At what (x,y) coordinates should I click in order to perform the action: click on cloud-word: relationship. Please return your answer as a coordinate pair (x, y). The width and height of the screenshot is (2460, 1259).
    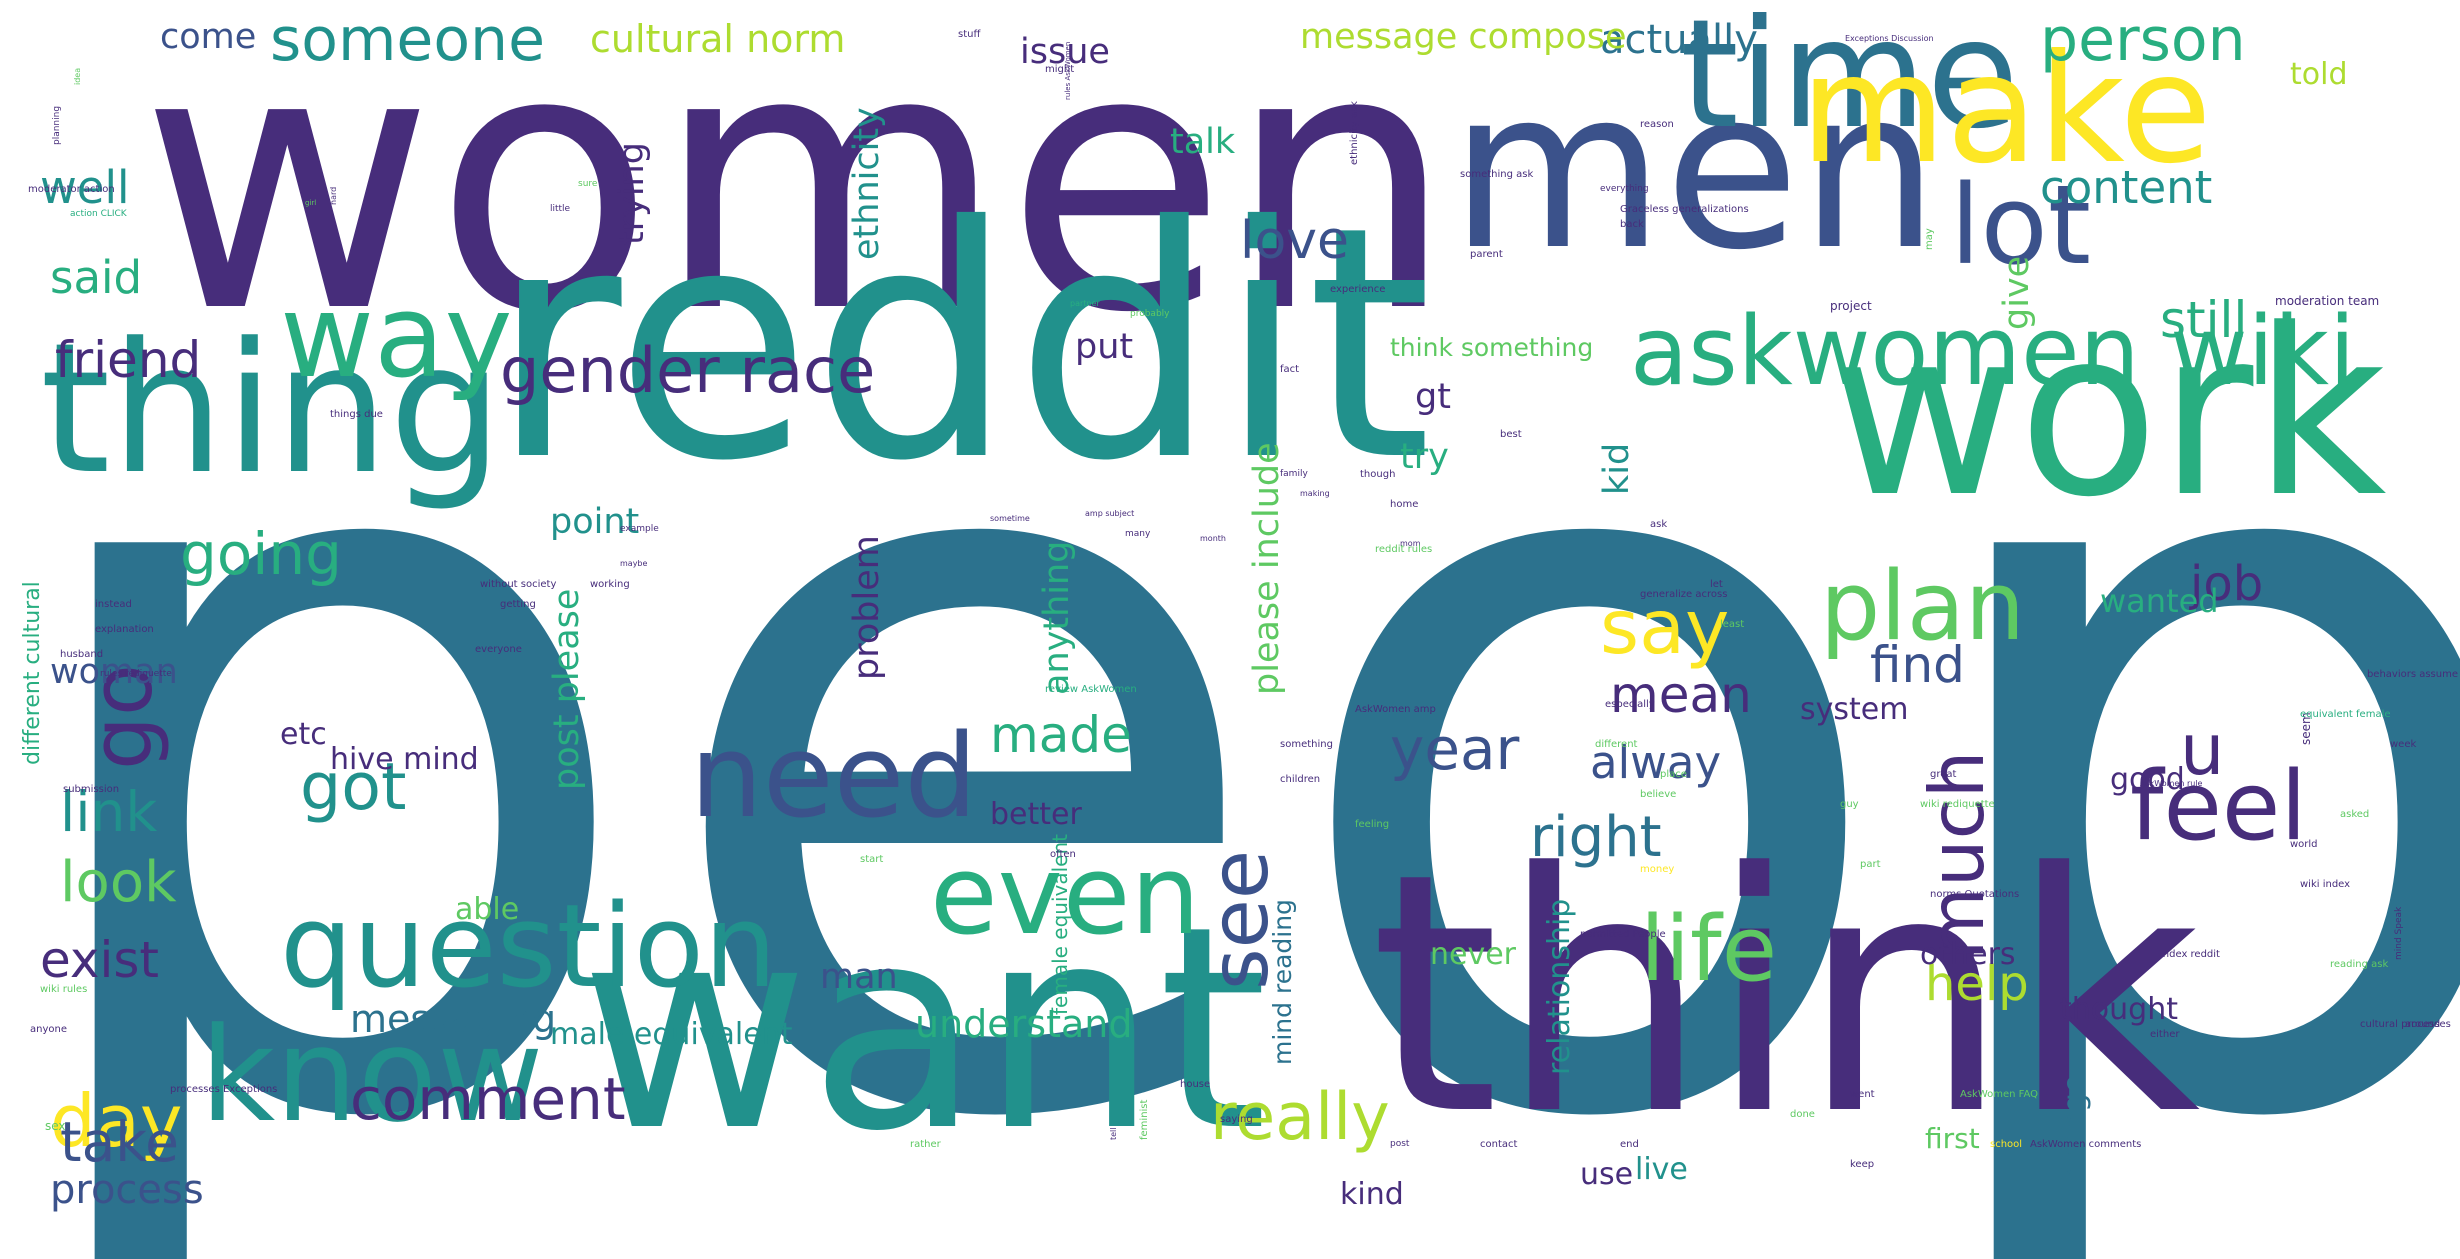
    Looking at the image, I should click on (1559, 986).